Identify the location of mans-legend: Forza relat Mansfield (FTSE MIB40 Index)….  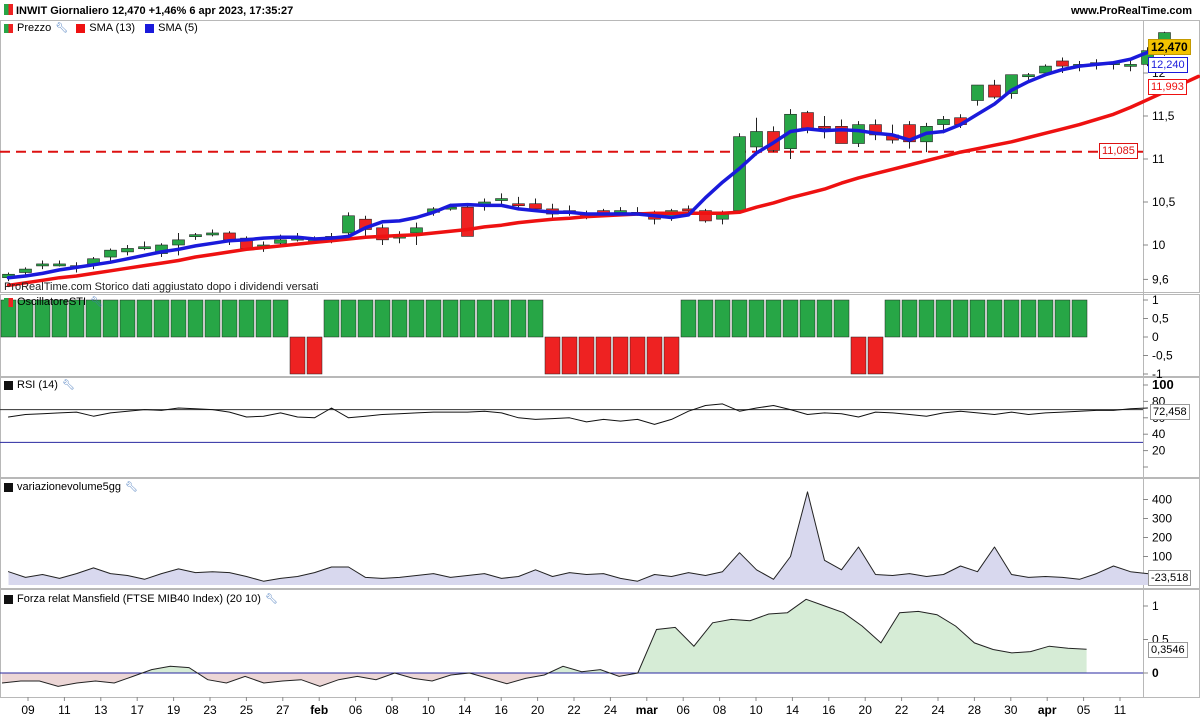
(141, 599).